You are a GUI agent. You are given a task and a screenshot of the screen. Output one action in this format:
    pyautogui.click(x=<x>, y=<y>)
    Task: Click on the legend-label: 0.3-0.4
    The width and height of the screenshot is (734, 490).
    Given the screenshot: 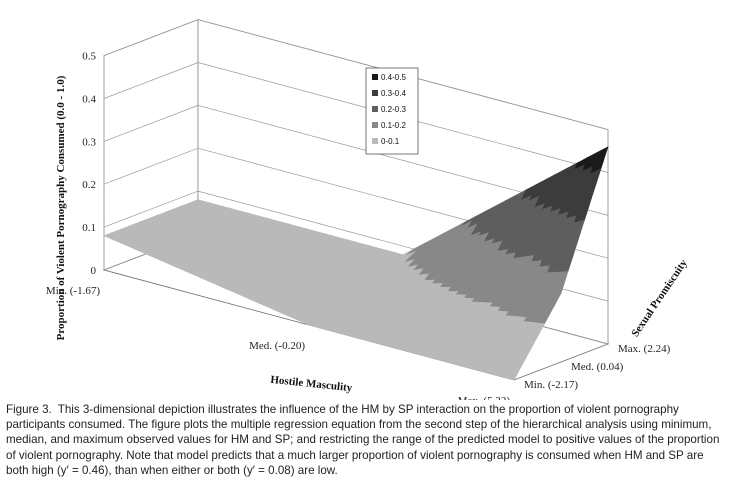 What is the action you would take?
    pyautogui.click(x=393, y=93)
    